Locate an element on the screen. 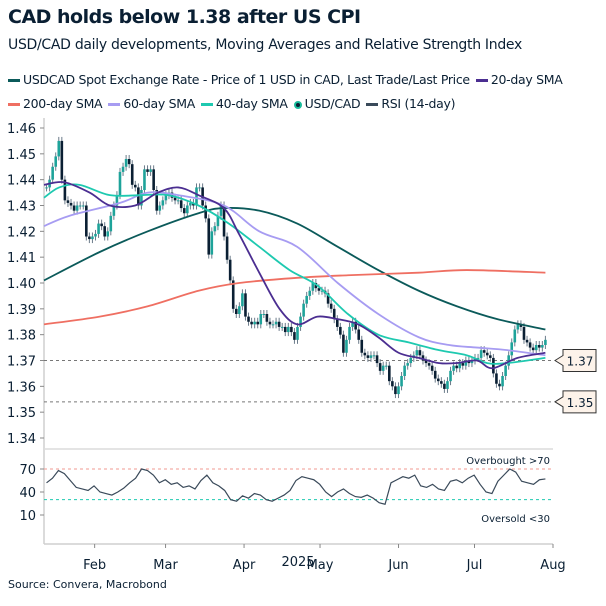 The width and height of the screenshot is (606, 606). legend-item: RSI (14-day) is located at coordinates (411, 104).